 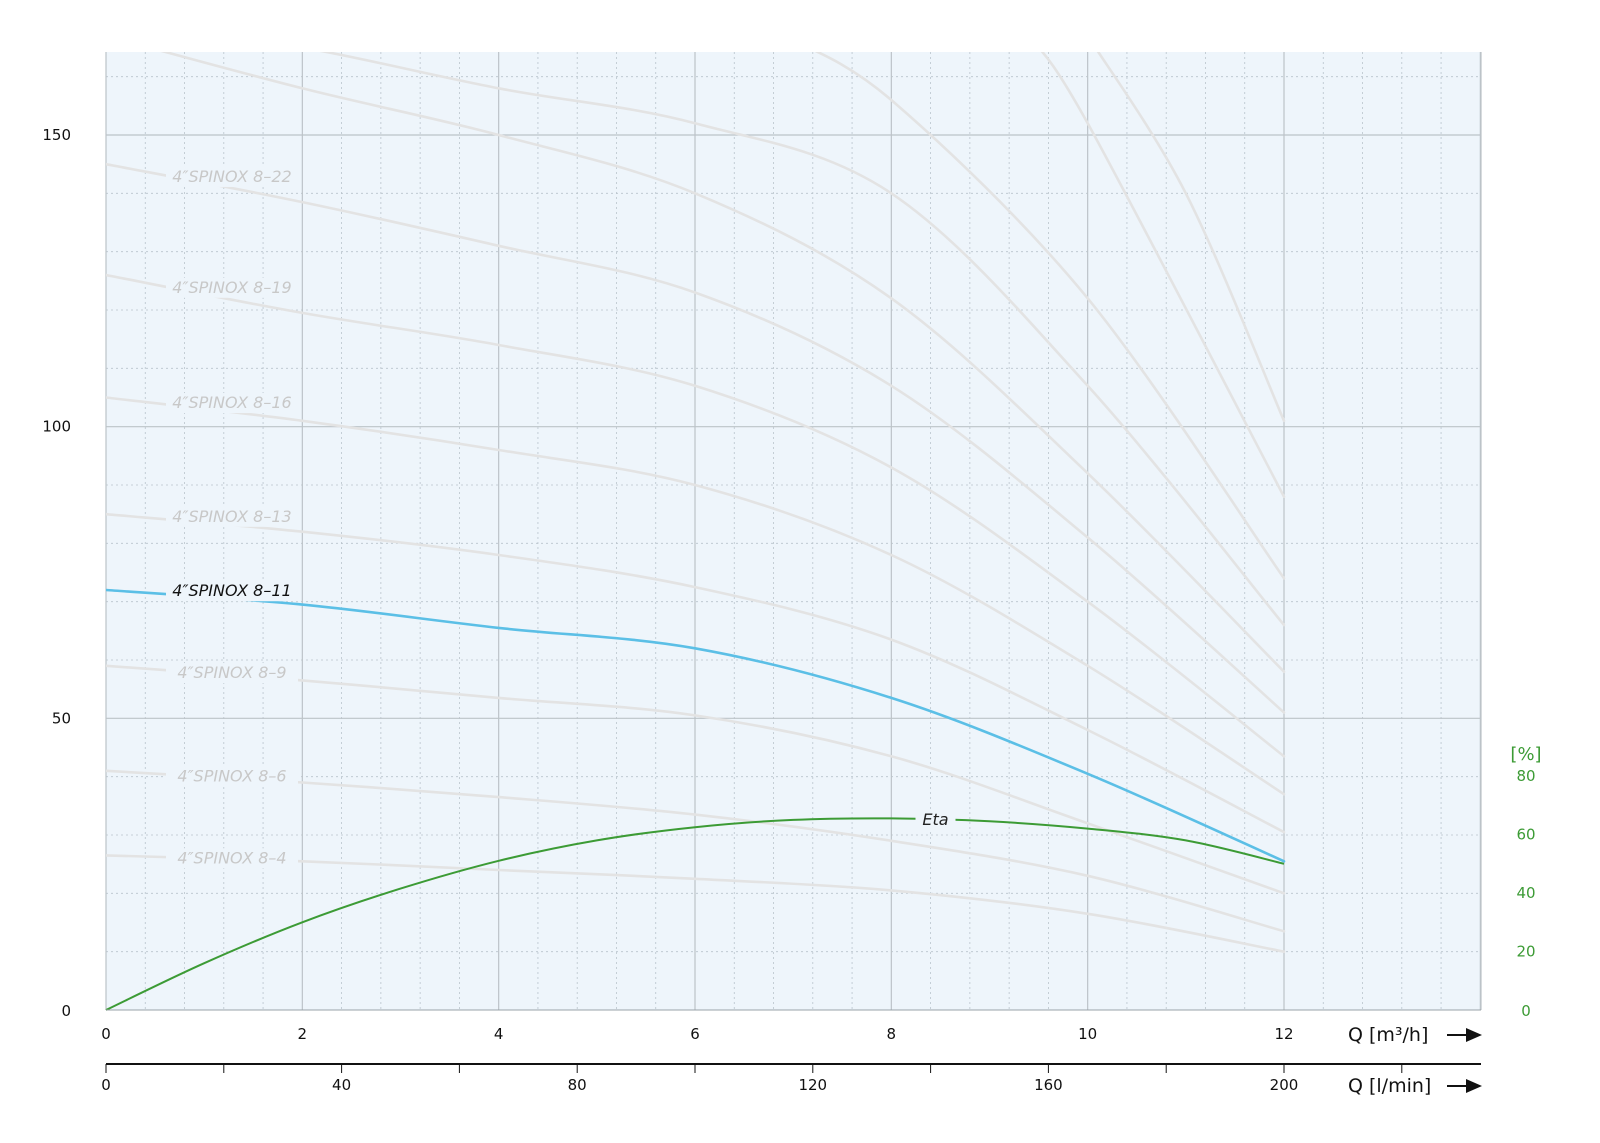 What do you see at coordinates (1284, 1085) in the screenshot?
I see `x2-tick-label: 200` at bounding box center [1284, 1085].